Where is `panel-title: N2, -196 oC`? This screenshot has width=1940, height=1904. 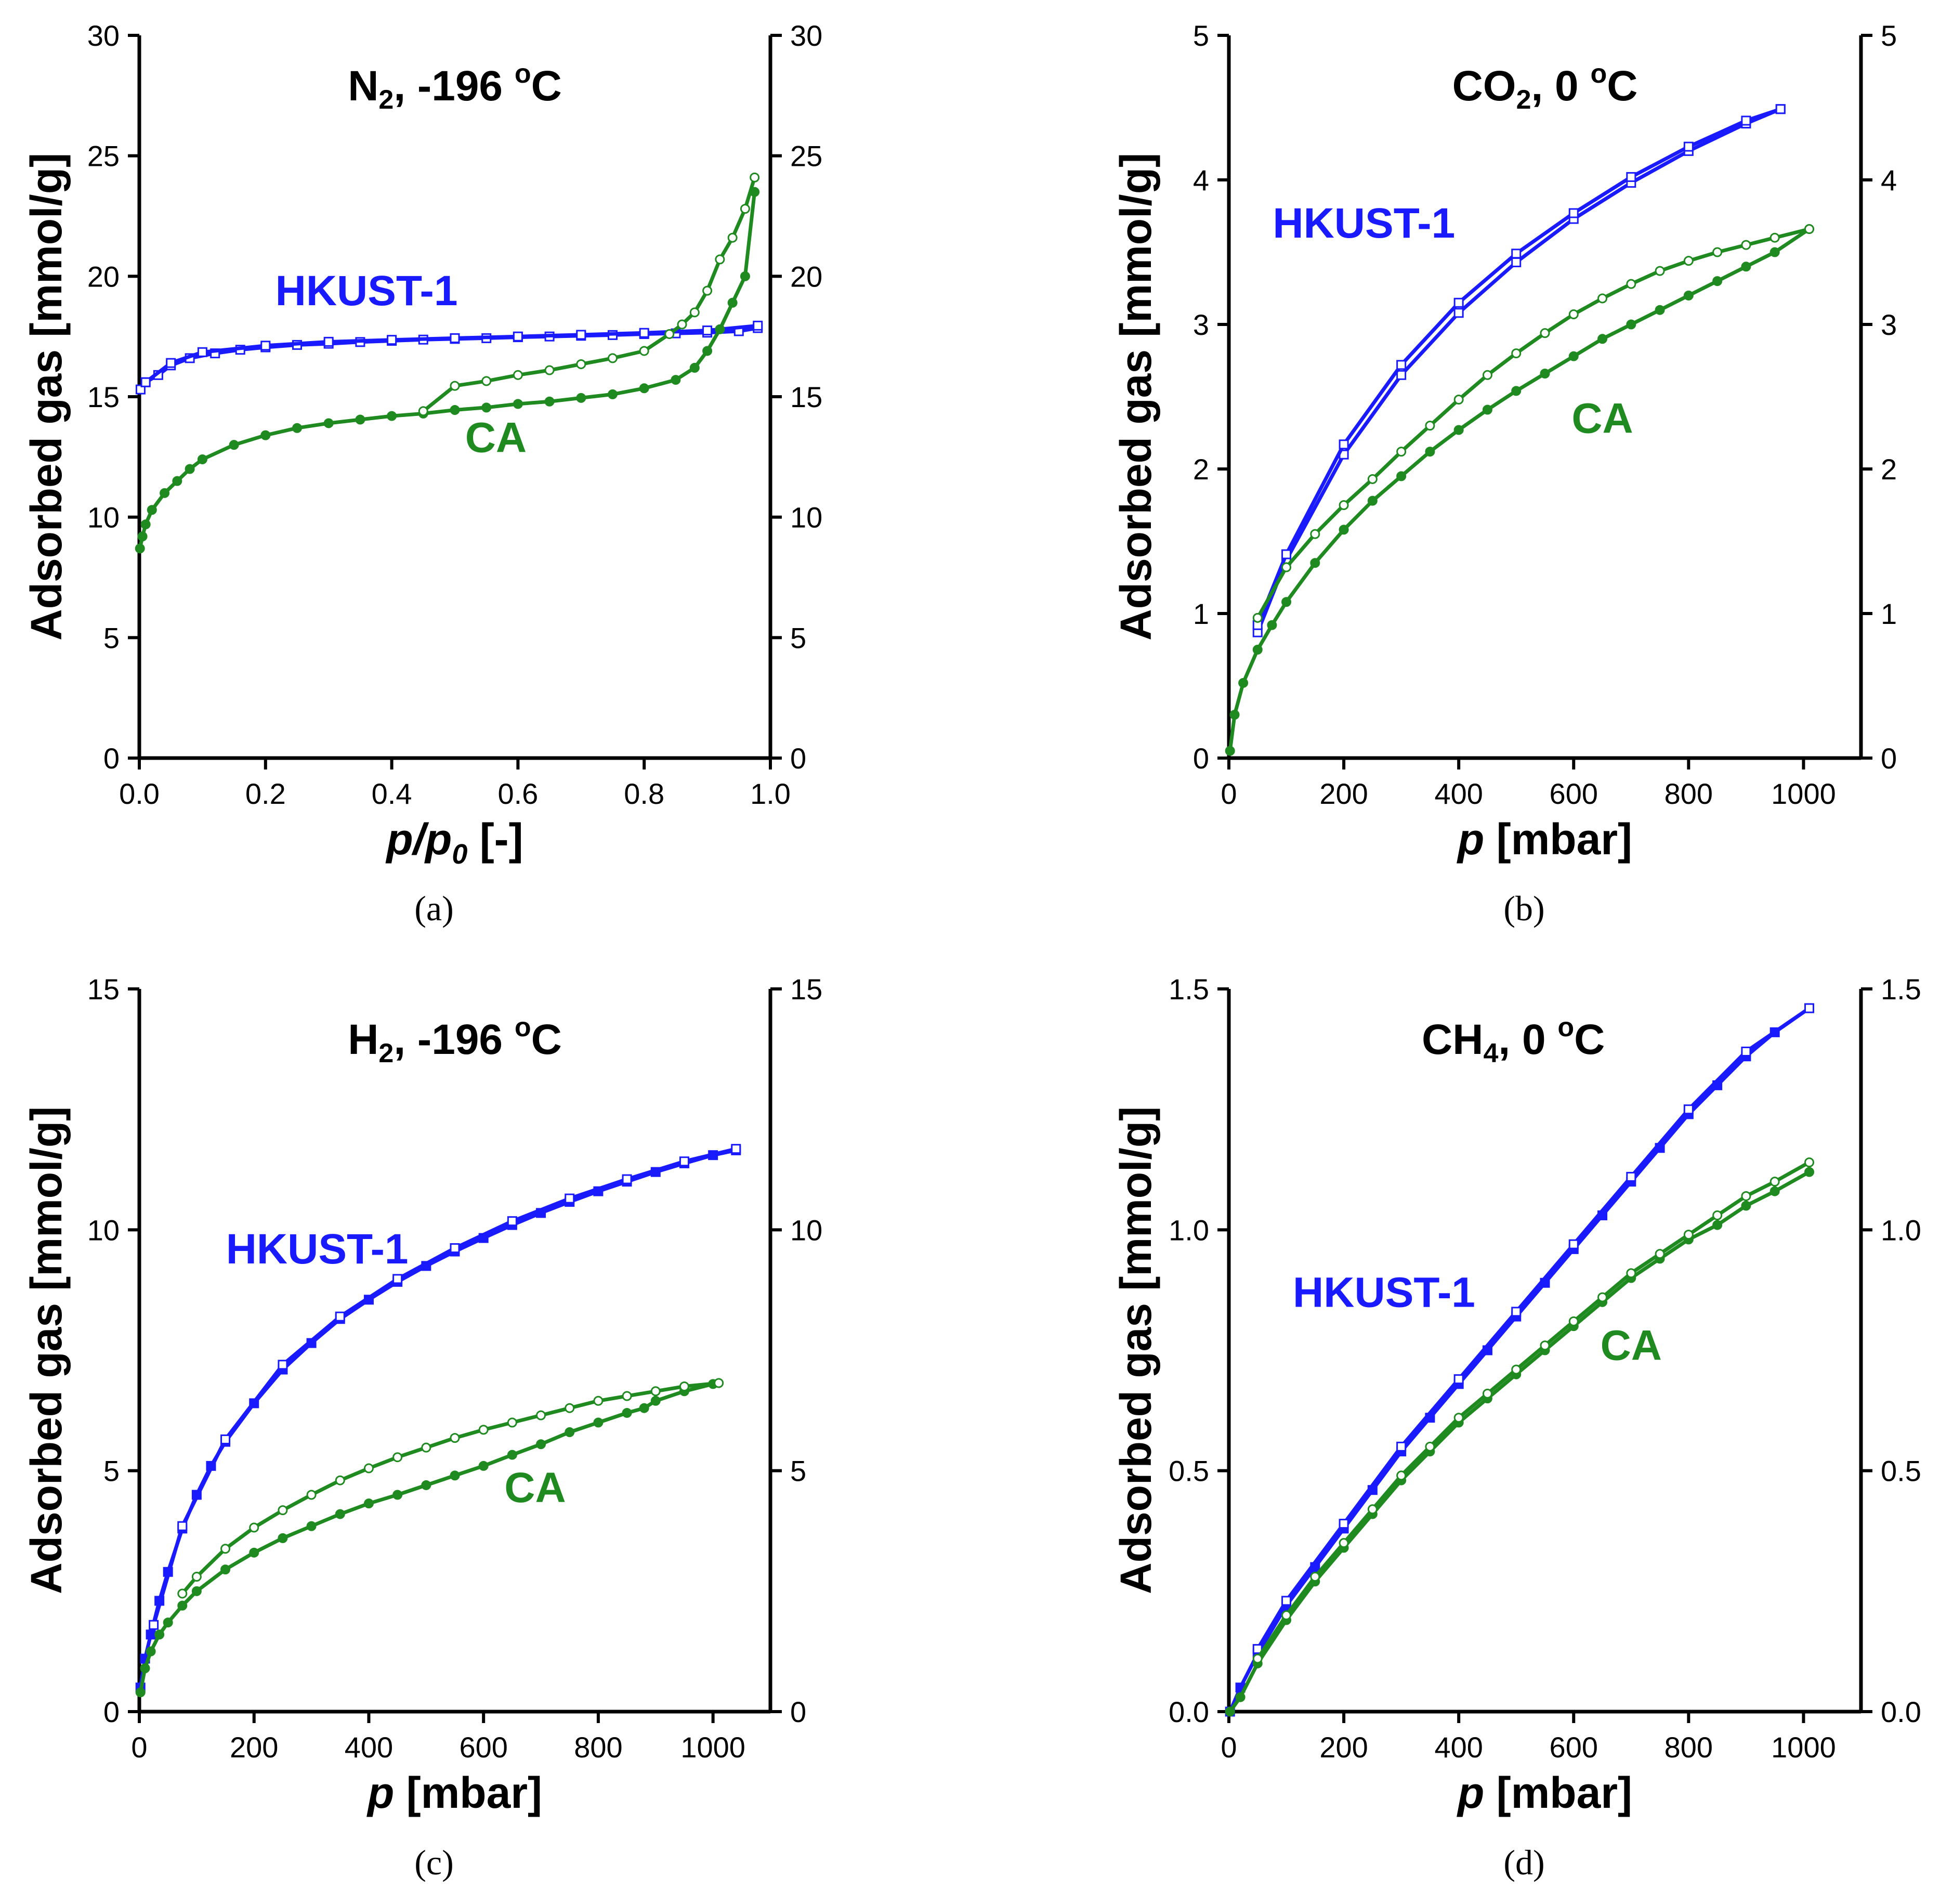
panel-title: N2, -196 oC is located at coordinates (455, 87).